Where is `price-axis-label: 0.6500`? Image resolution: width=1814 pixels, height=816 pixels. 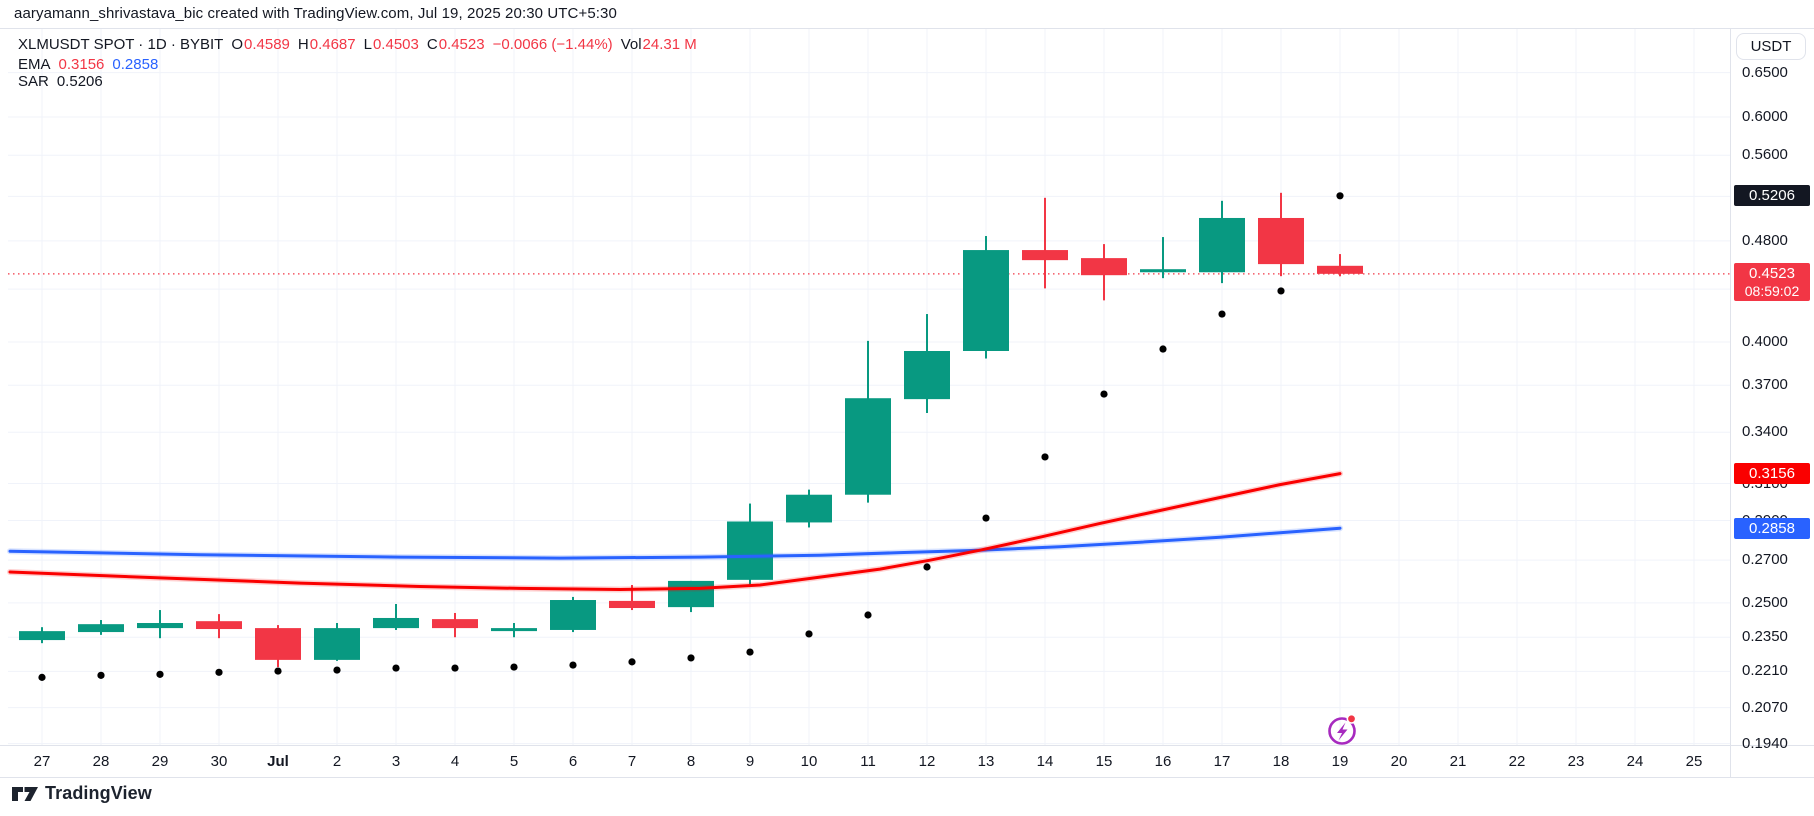 price-axis-label: 0.6500 is located at coordinates (1765, 72).